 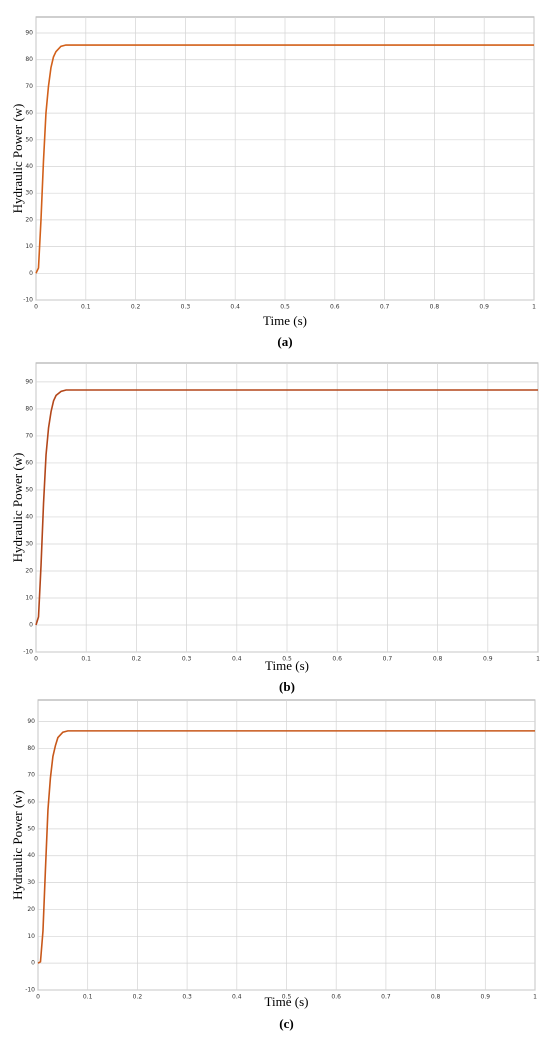 I want to click on caption: (b), so click(x=287, y=686).